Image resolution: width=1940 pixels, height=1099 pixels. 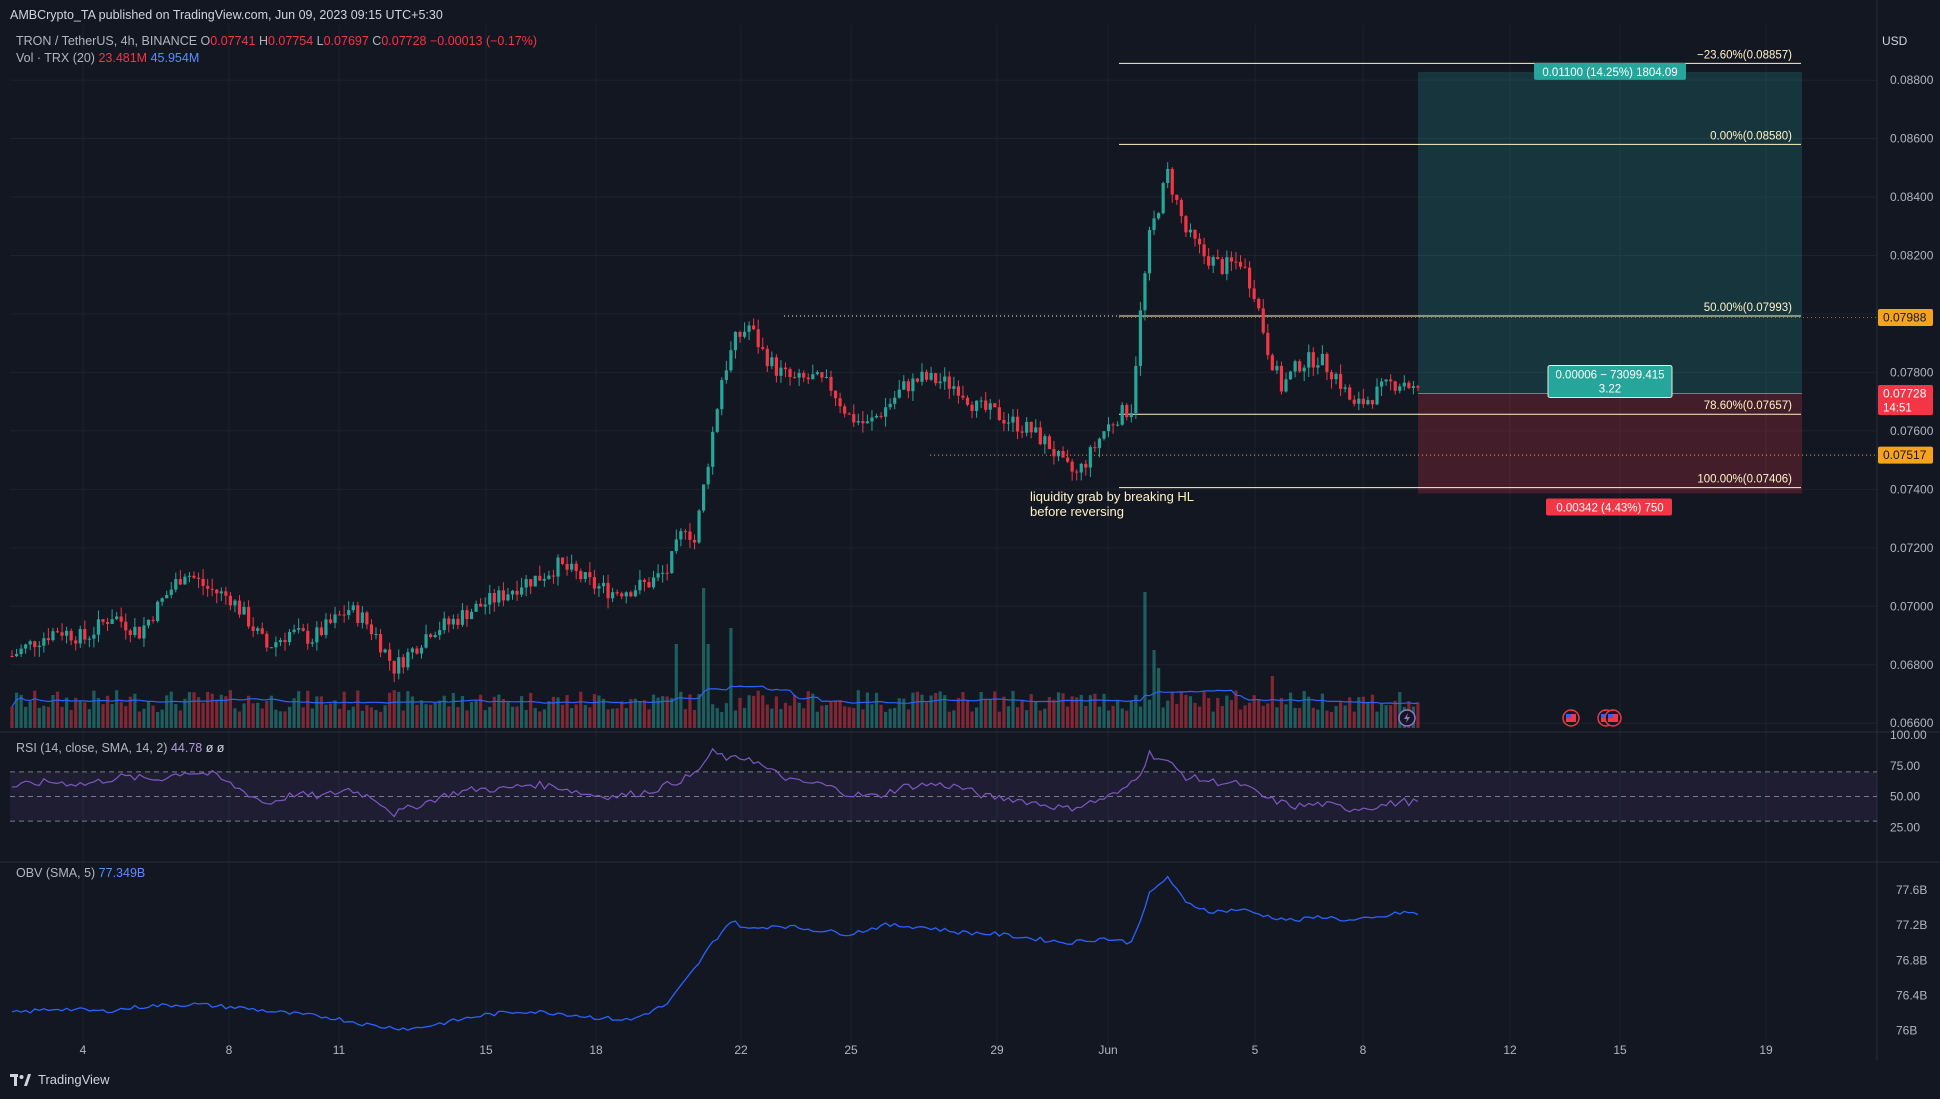 I want to click on volume-legend: Vol · TRX (20) 23.481M 45.954M, so click(x=107, y=58).